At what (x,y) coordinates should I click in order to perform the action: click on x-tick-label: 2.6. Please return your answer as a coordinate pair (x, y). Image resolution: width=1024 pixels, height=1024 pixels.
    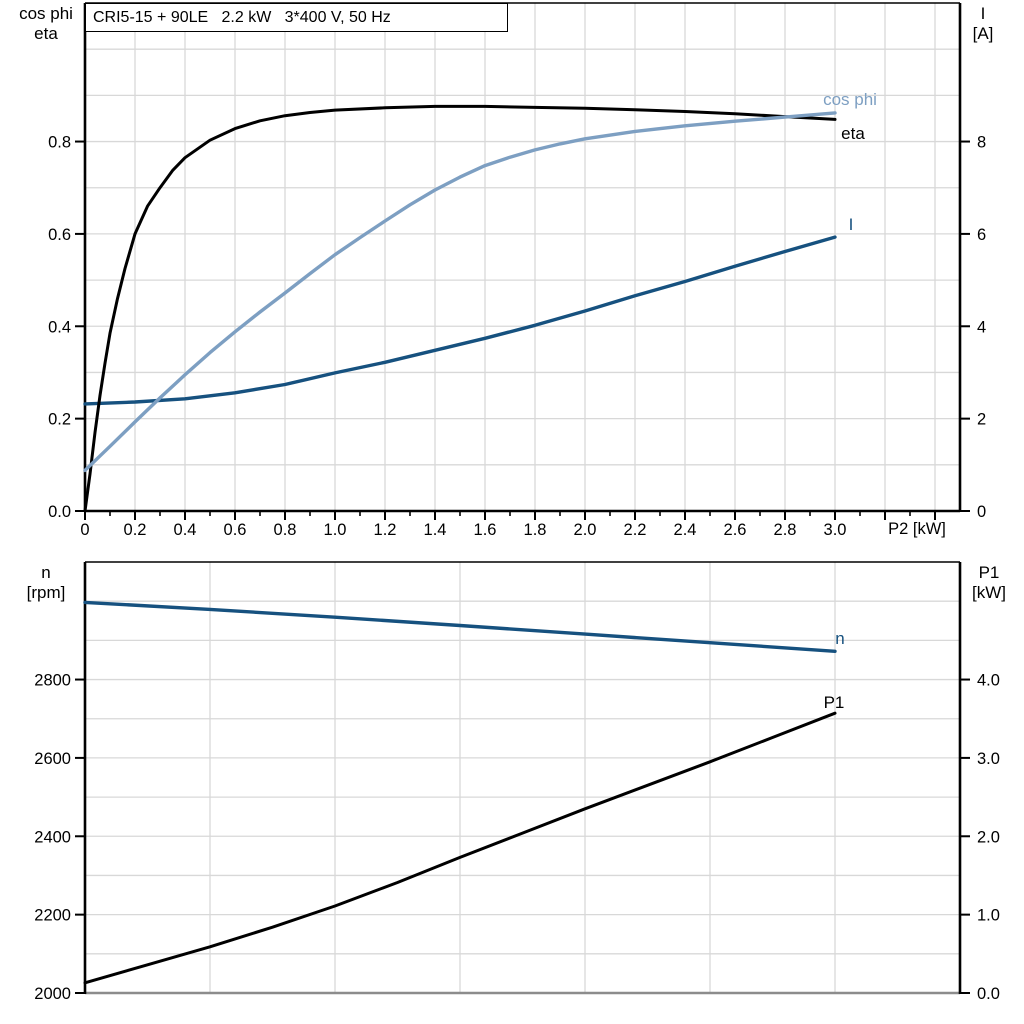
    Looking at the image, I should click on (735, 530).